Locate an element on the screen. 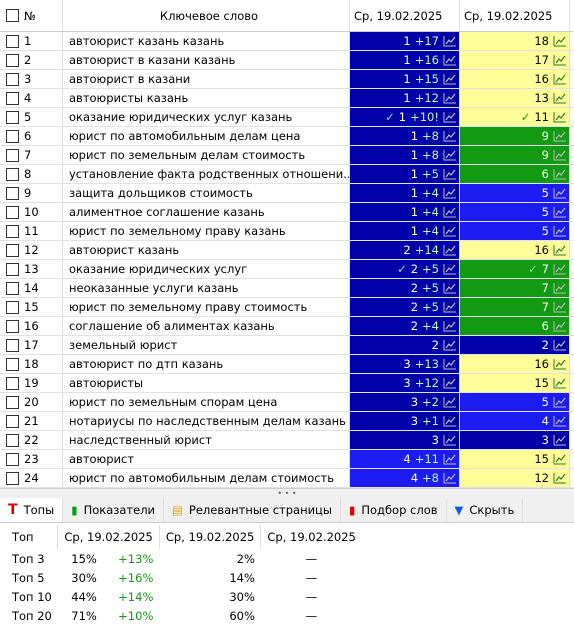 The image size is (574, 628). position-cell: 2 is located at coordinates (515, 345).